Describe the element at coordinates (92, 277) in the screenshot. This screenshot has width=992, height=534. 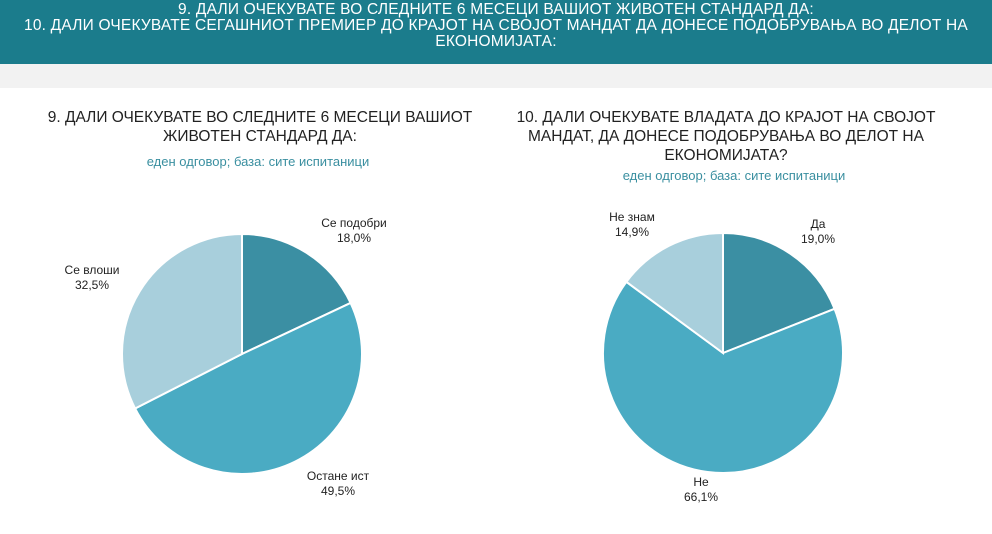
I see `slice-label-se-vloshi: Се влоши 32,5%` at that location.